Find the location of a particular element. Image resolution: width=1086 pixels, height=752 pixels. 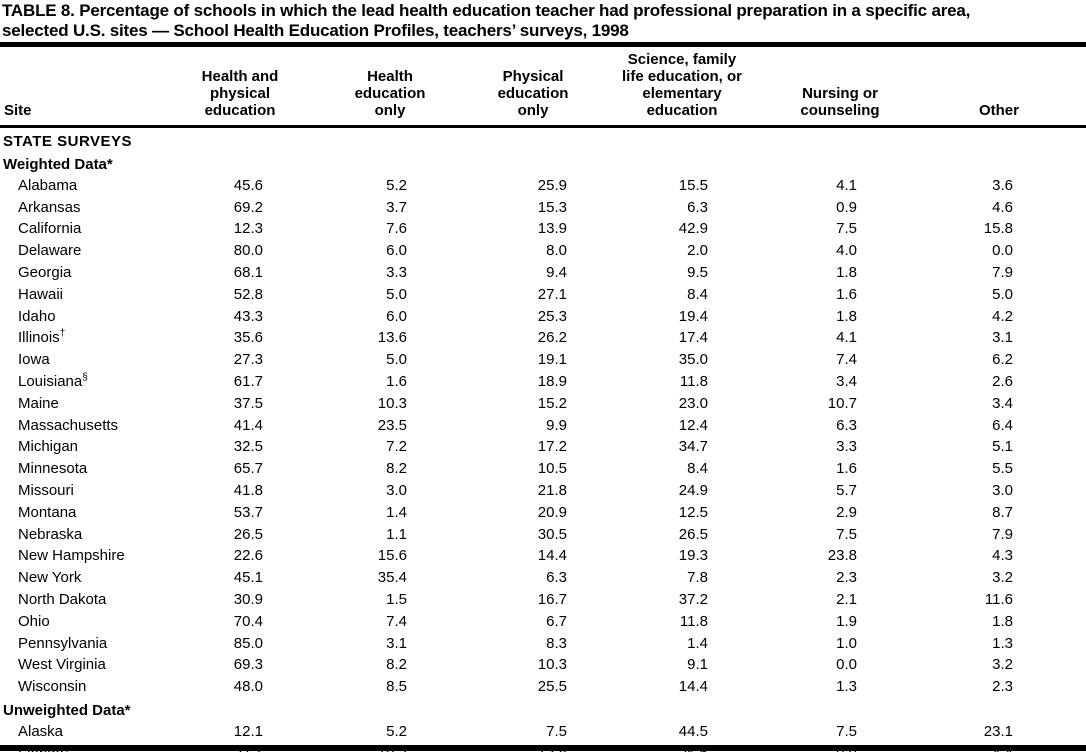

value-cell: 4.1 is located at coordinates (846, 338).